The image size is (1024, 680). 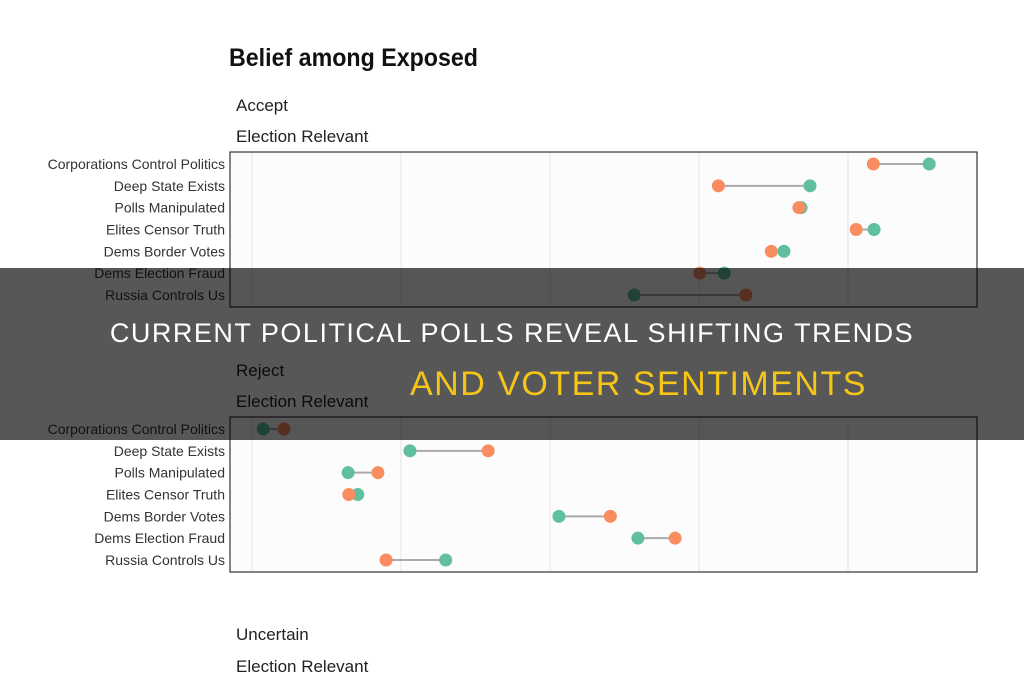 What do you see at coordinates (272, 634) in the screenshot?
I see `facet-label: Uncertain` at bounding box center [272, 634].